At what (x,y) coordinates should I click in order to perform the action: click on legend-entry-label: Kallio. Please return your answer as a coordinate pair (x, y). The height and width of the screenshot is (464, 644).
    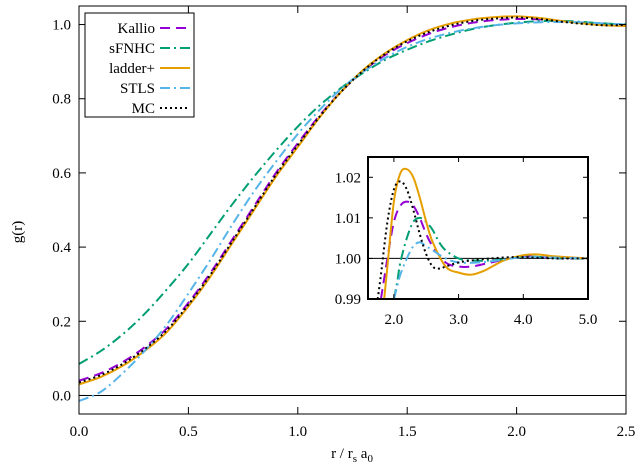
    Looking at the image, I should click on (137, 29).